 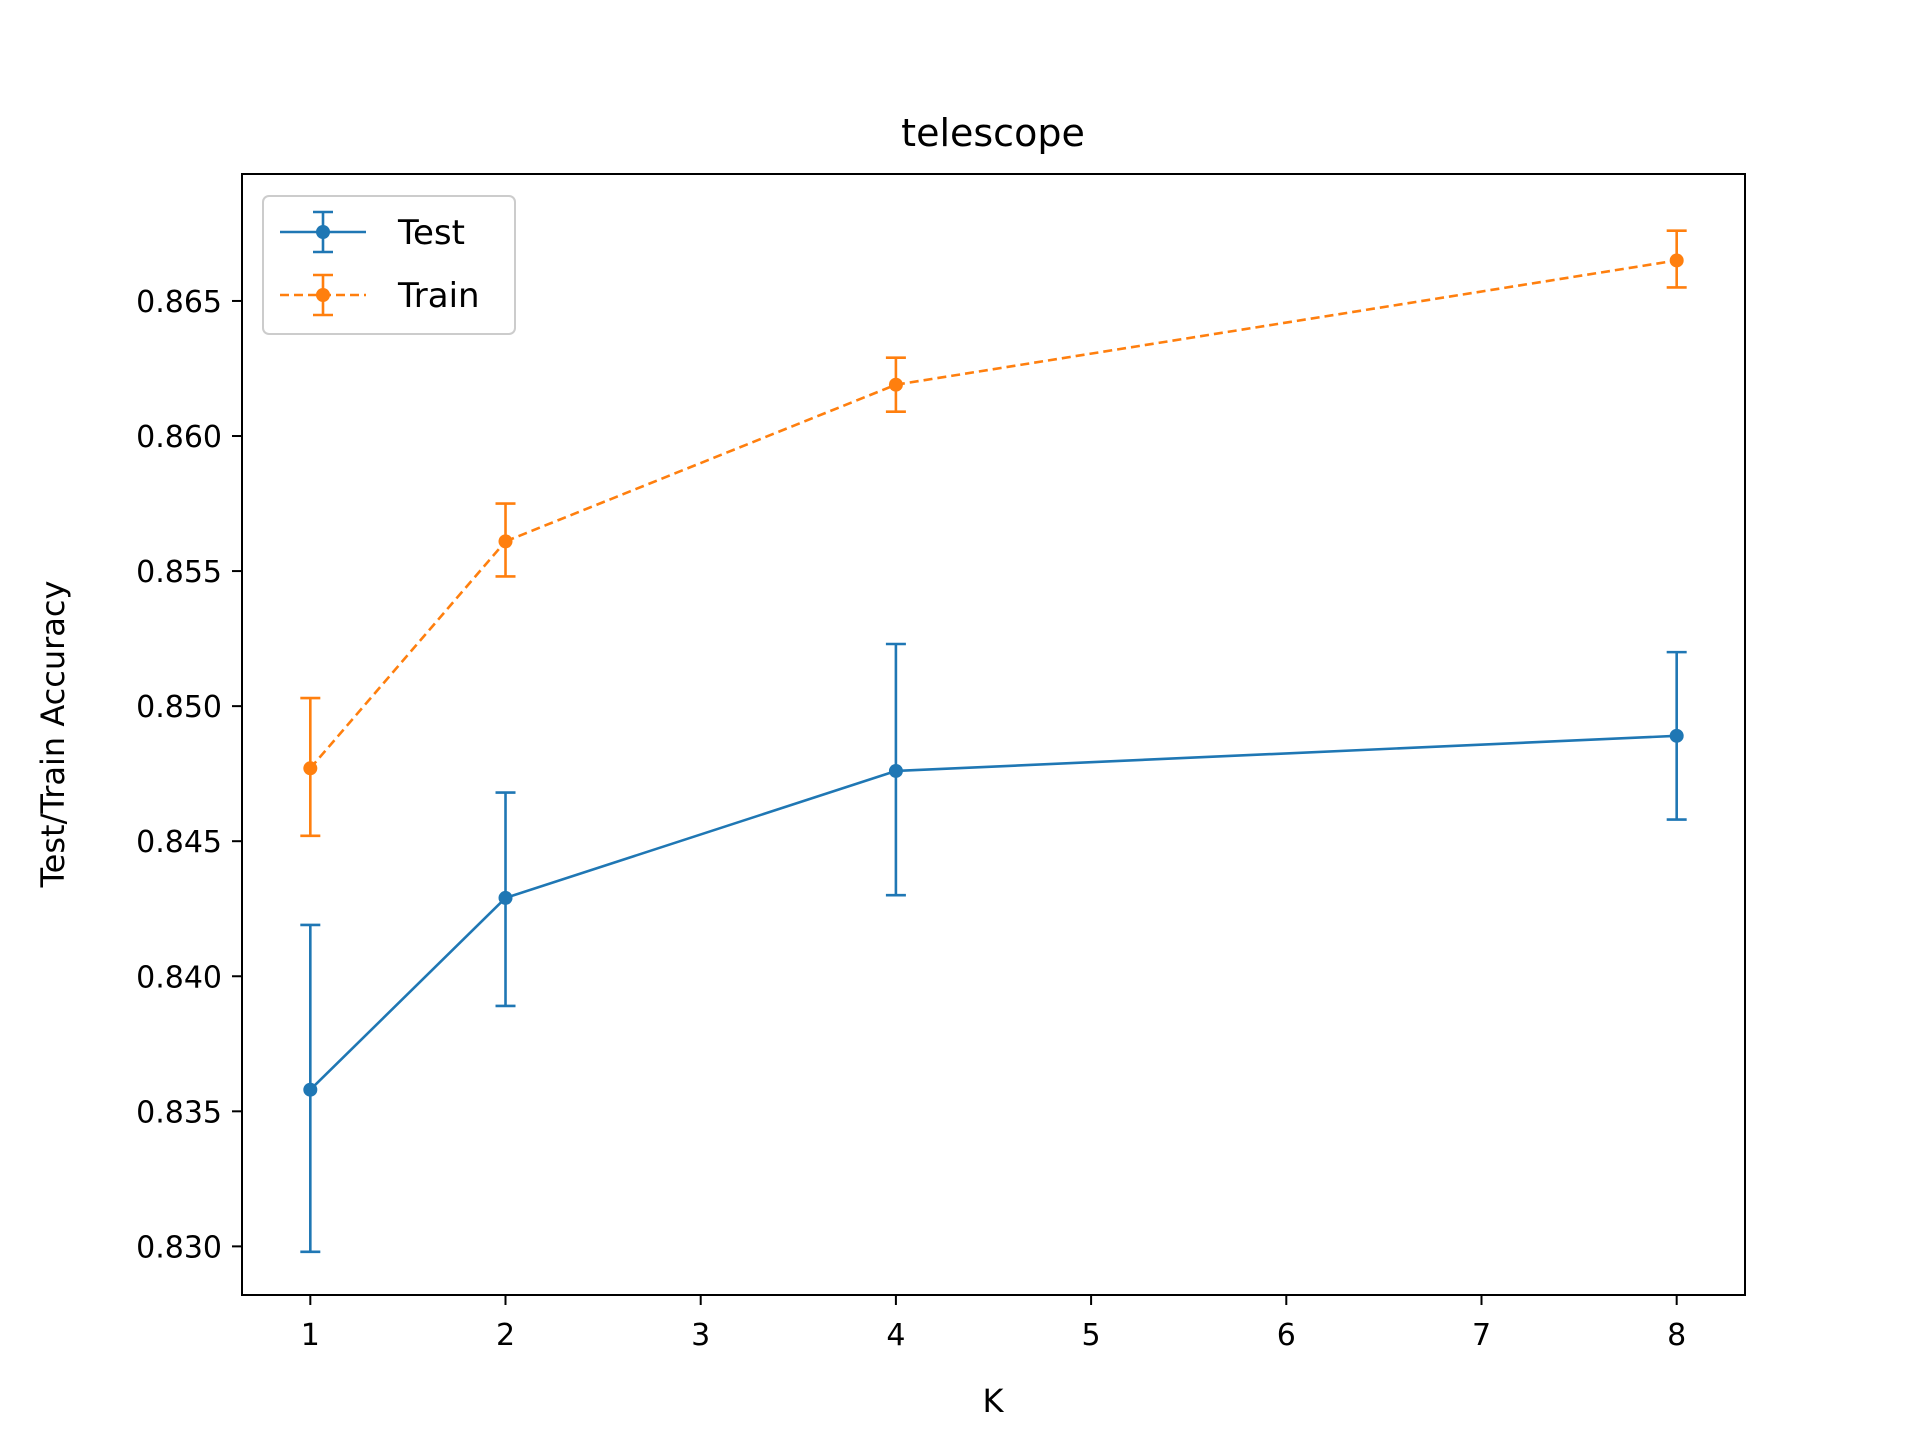 I want to click on y-tick-label: 0.850, so click(x=179, y=707).